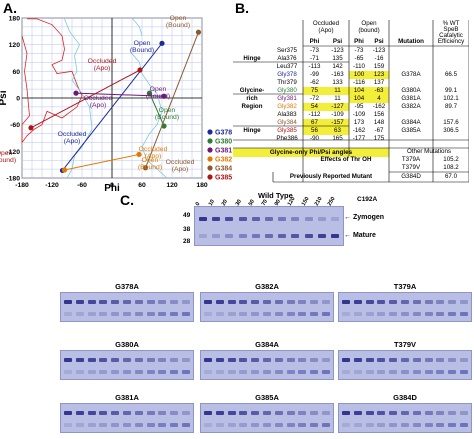  I want to click on header-catalytic: Catalytic, so click(451, 35).